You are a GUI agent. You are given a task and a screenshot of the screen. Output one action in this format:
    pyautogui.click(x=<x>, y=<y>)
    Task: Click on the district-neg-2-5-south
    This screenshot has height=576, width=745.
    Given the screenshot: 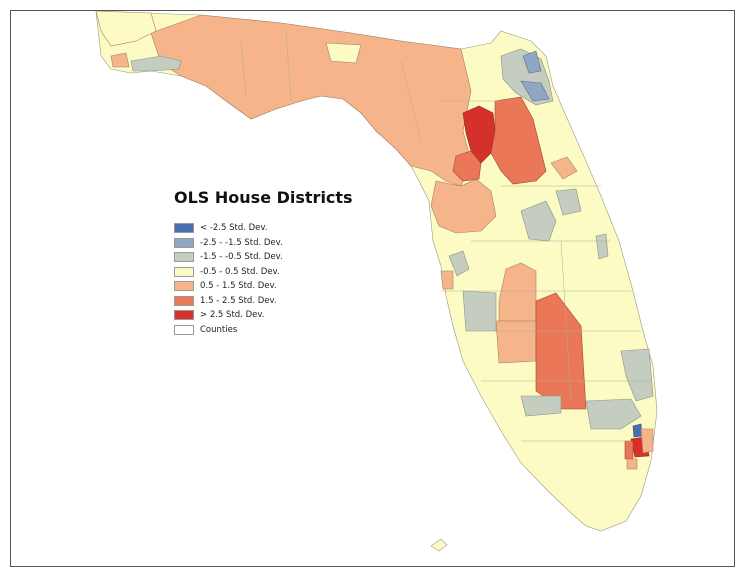 What is the action you would take?
    pyautogui.click(x=637, y=430)
    